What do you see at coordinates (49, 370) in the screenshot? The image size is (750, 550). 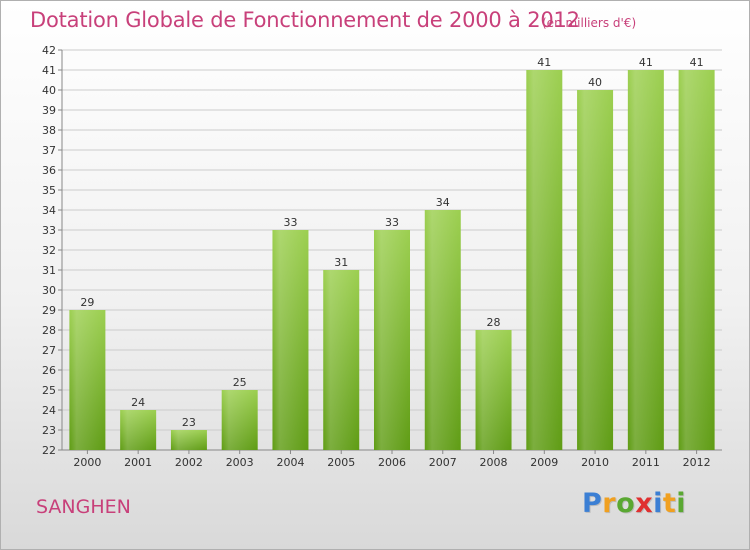 I see `y-tick-label: 26` at bounding box center [49, 370].